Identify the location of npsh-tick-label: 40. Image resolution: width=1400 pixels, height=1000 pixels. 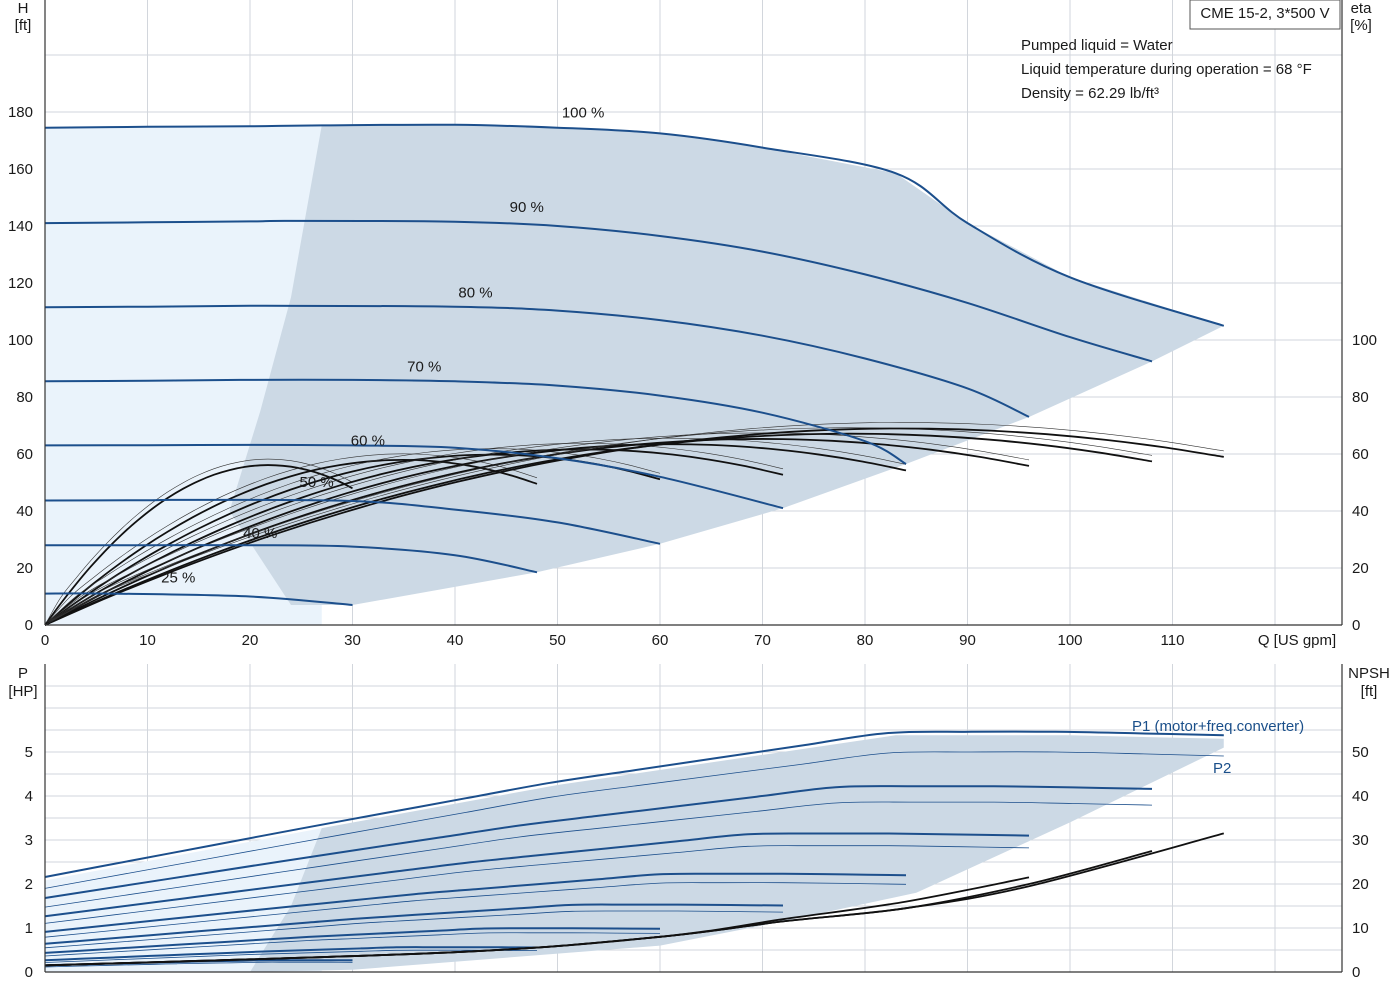
(1360, 796).